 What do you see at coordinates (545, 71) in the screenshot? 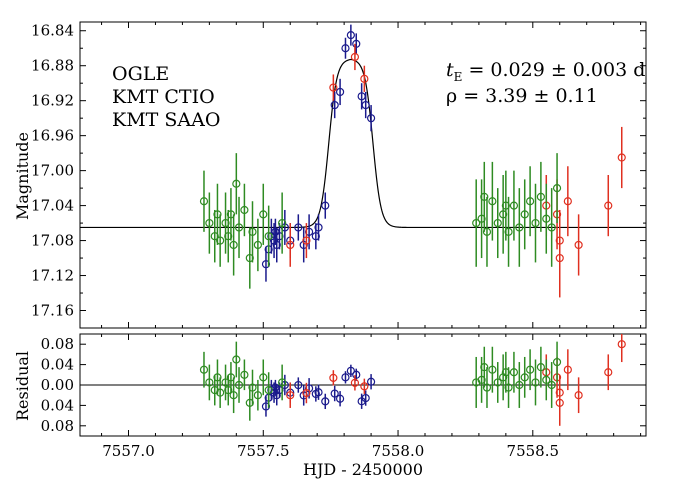
I see `te-annotation: tE = 0.029 ± 0.003 d` at bounding box center [545, 71].